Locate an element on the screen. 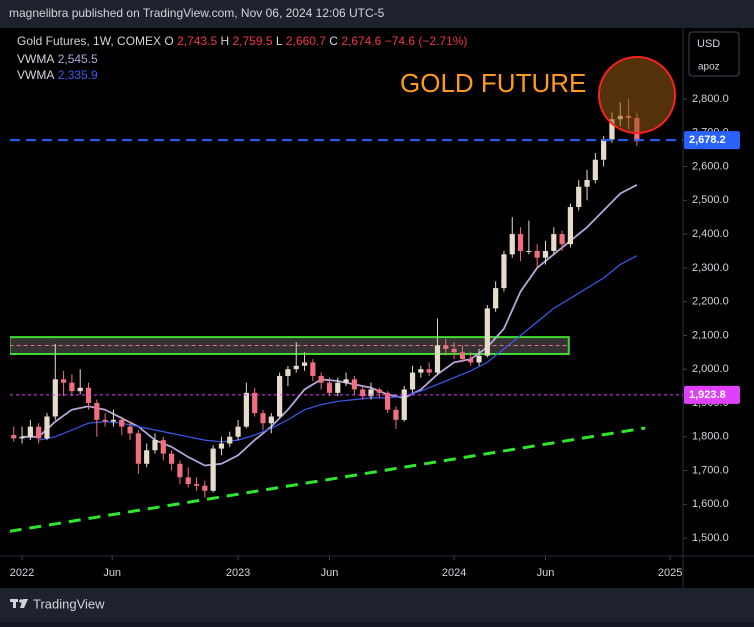 This screenshot has width=754, height=627. legend-row: VWMA 2,545.5 is located at coordinates (59, 59).